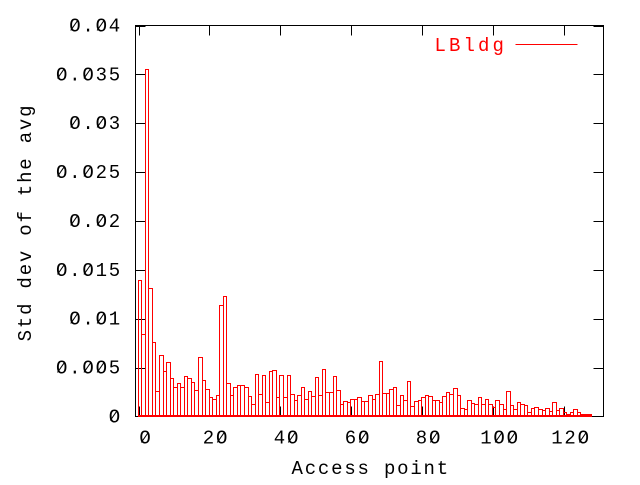  What do you see at coordinates (95, 27) in the screenshot?
I see `svg-text: O.O4` at bounding box center [95, 27].